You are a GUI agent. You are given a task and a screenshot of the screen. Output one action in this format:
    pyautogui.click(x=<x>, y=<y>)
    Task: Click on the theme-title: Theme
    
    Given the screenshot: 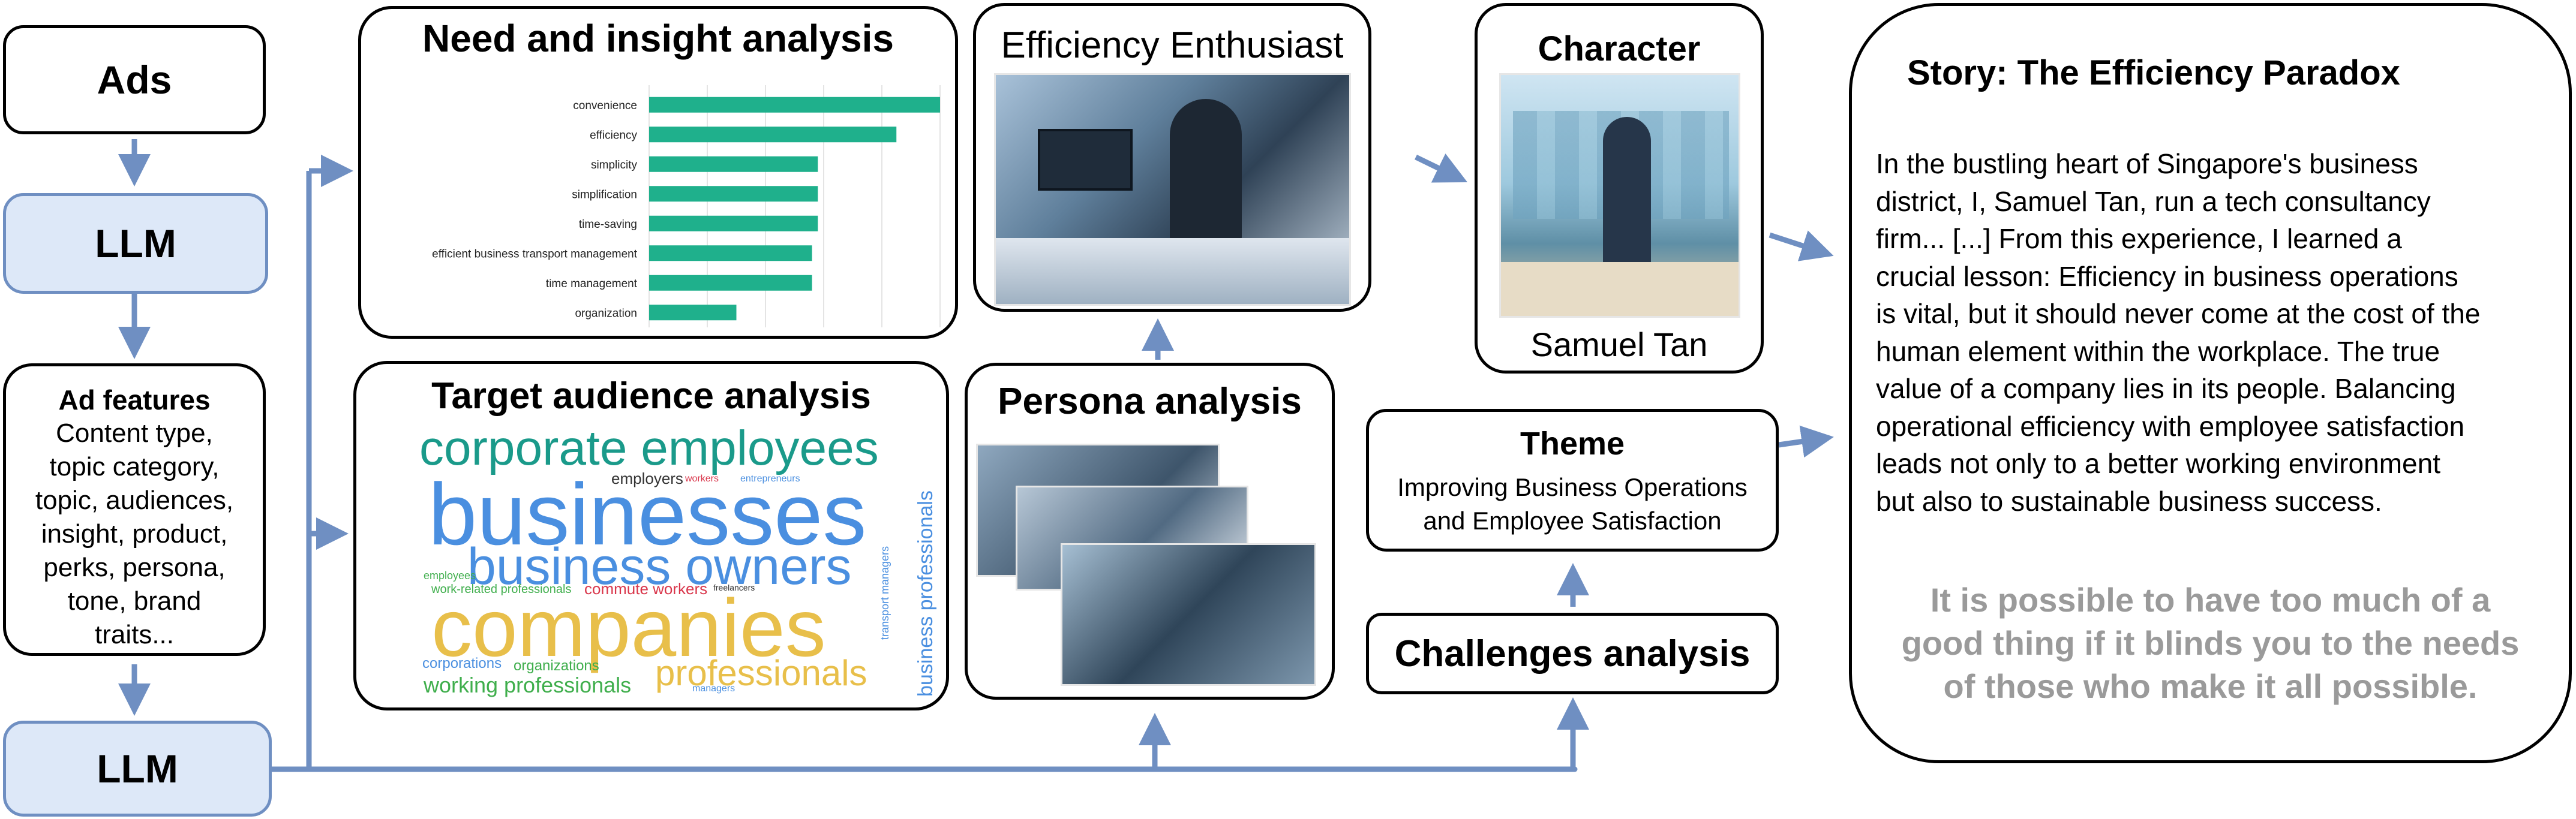 What is the action you would take?
    pyautogui.click(x=1573, y=444)
    